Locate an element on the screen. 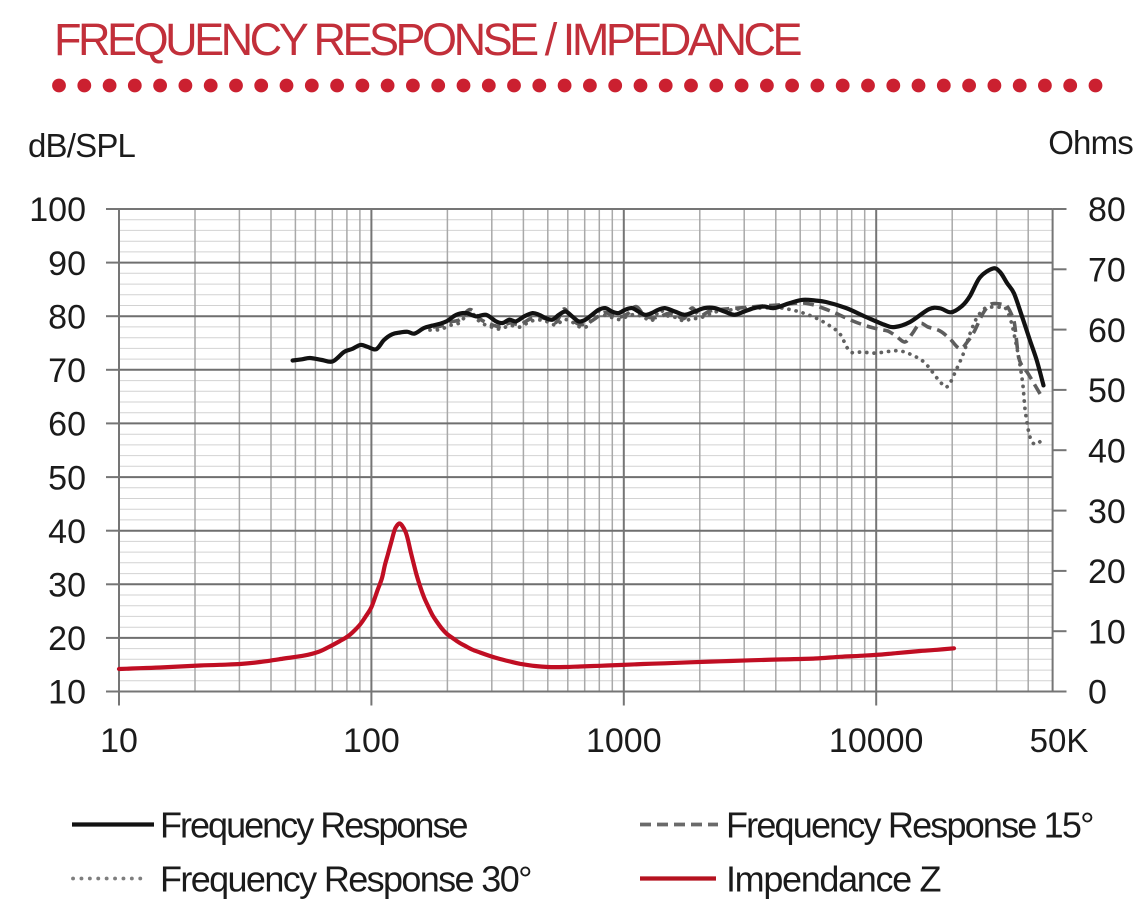 This screenshot has width=1148, height=918. svg-text: Impendance Z is located at coordinates (833, 879).